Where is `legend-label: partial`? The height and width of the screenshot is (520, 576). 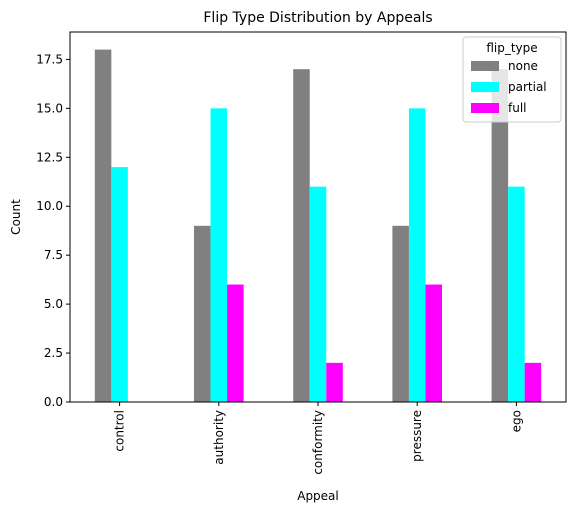
legend-label: partial is located at coordinates (527, 87).